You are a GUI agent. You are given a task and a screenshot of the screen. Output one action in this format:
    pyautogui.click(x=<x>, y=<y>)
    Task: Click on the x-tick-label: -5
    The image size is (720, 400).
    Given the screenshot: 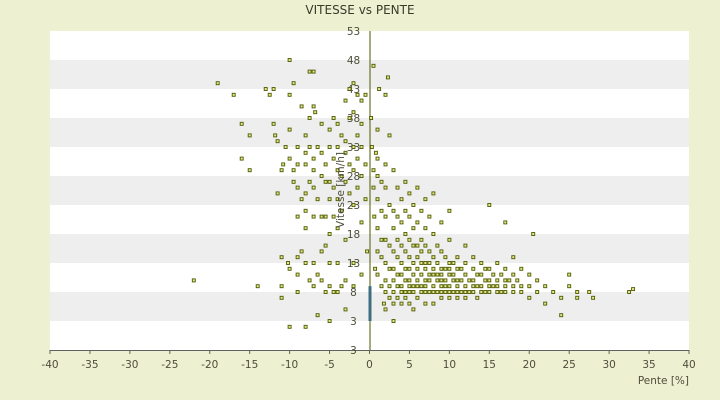 What is the action you would take?
    pyautogui.click(x=329, y=365)
    